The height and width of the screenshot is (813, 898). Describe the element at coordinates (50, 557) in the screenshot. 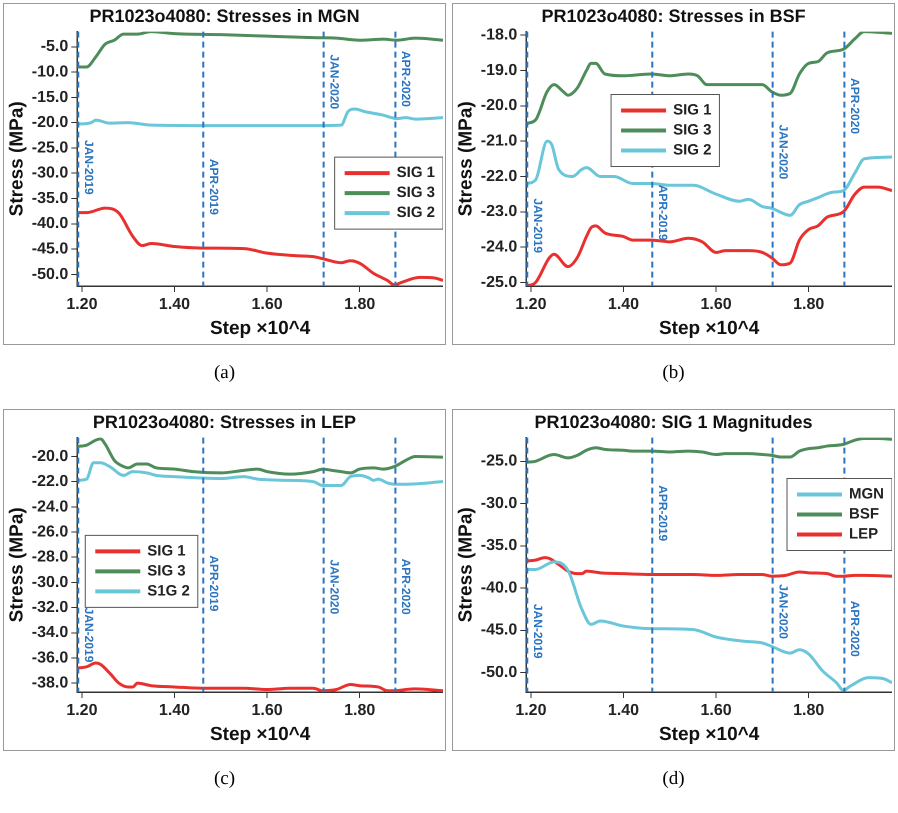

I see `y-tick-label: -28.0` at that location.